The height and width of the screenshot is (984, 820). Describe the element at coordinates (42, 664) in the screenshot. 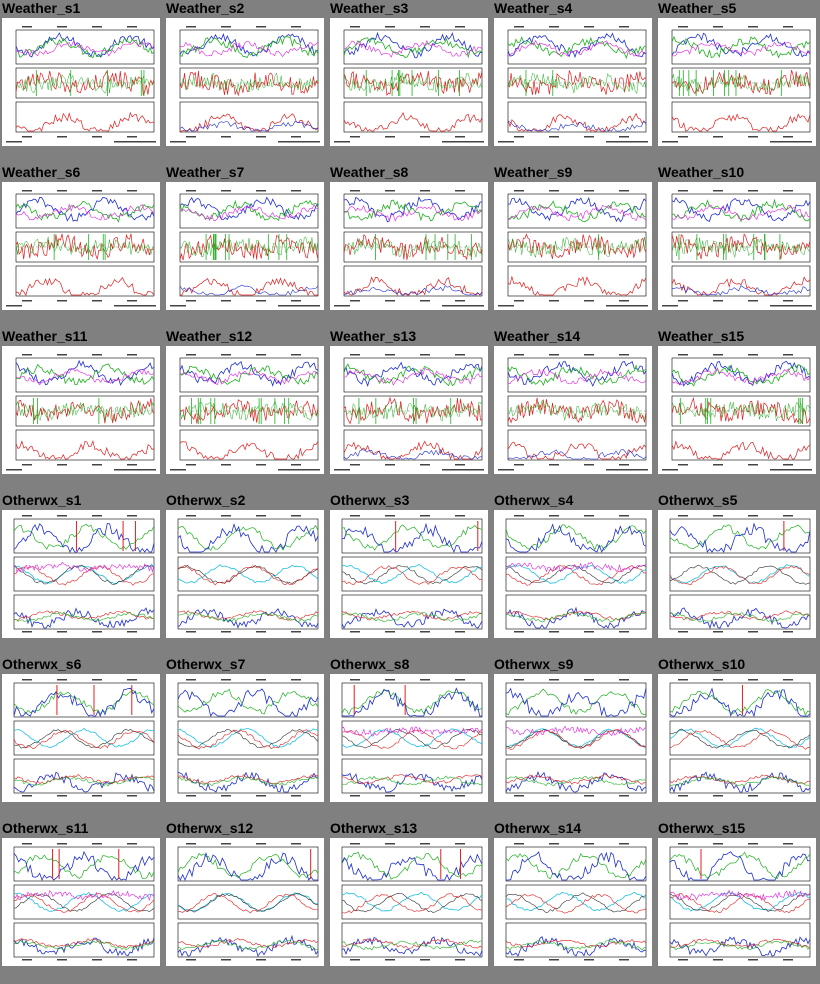

I see `thumbnail-title: Otherwx_s6` at that location.